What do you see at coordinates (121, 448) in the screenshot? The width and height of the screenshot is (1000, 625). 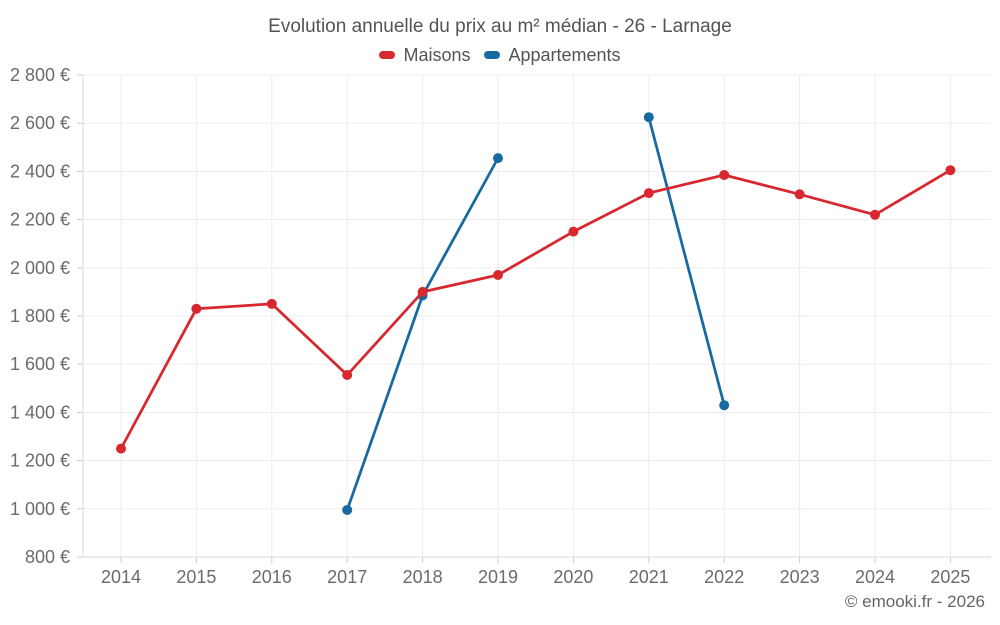 I see `data-point-maisons-2014` at bounding box center [121, 448].